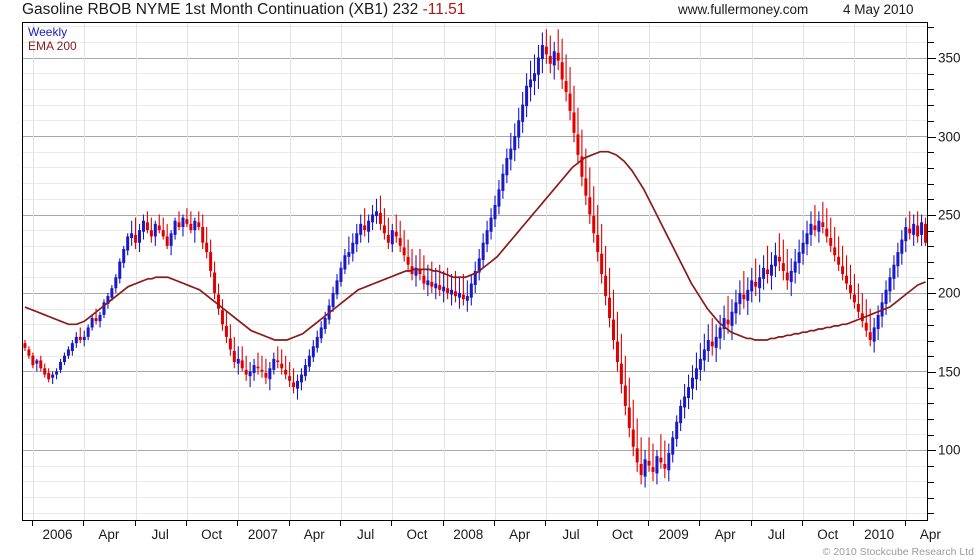 The height and width of the screenshot is (560, 980). Describe the element at coordinates (949, 293) in the screenshot. I see `y-axis-label: 200` at that location.